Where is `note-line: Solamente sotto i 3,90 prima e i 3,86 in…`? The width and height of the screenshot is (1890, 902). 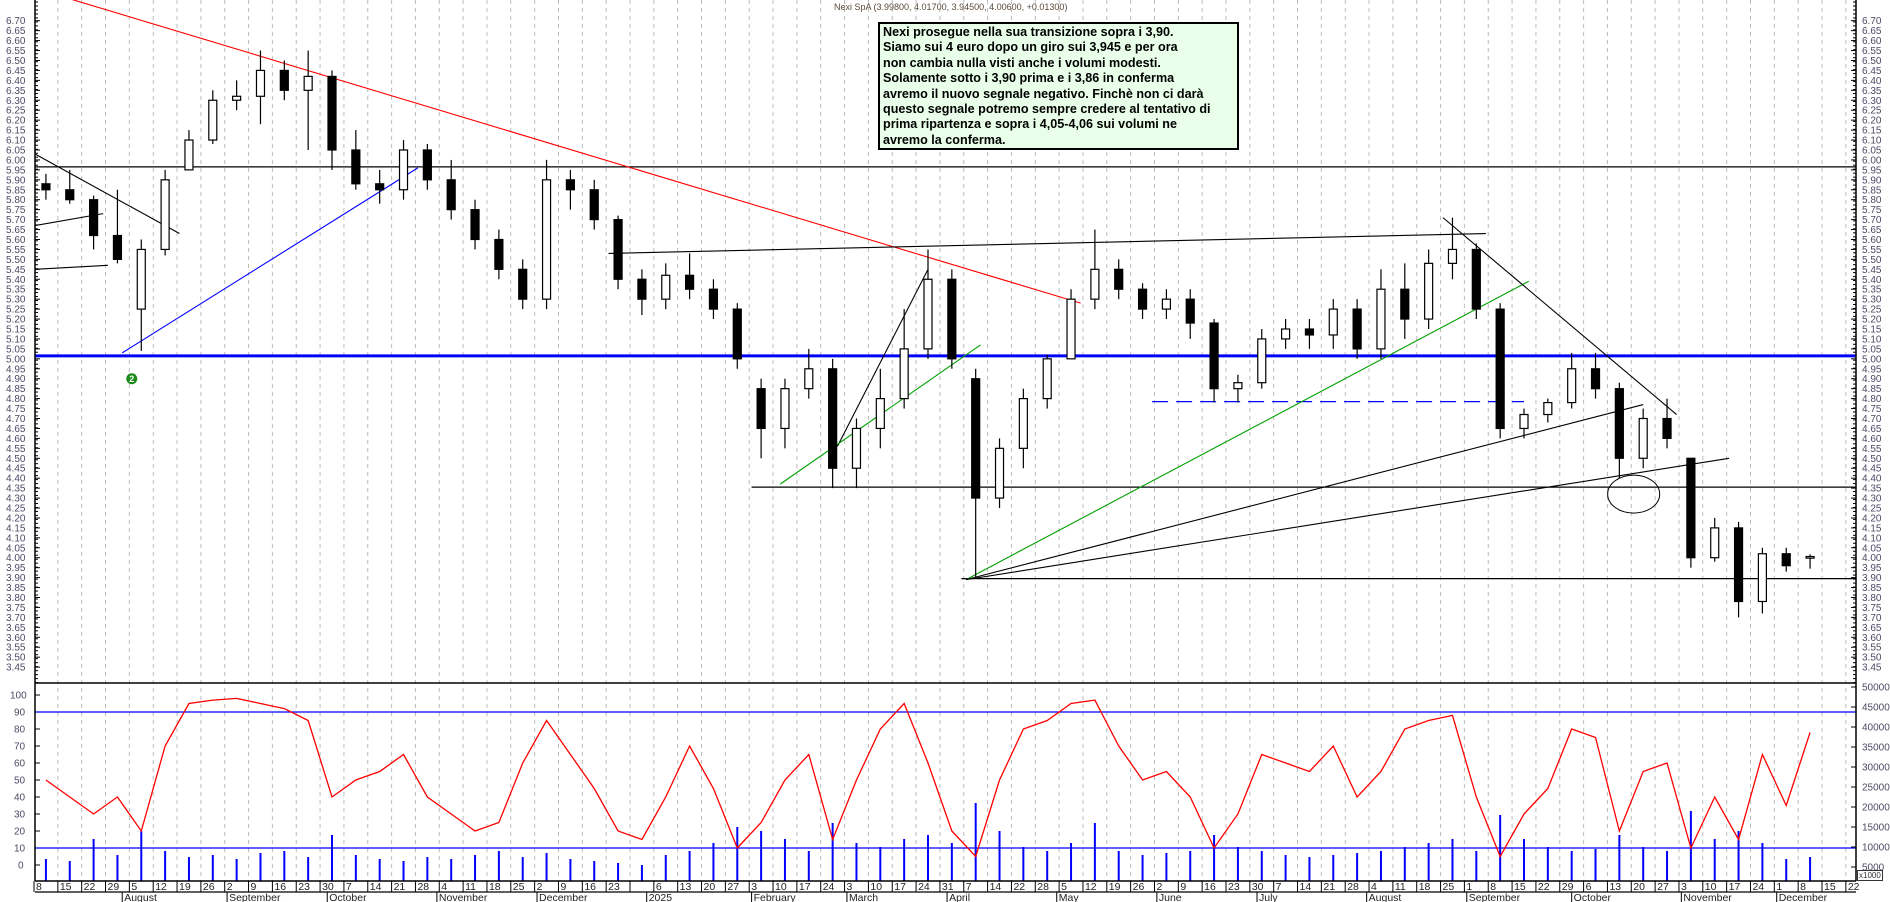 note-line: Solamente sotto i 3,90 prima e i 3,86 in… is located at coordinates (1029, 78).